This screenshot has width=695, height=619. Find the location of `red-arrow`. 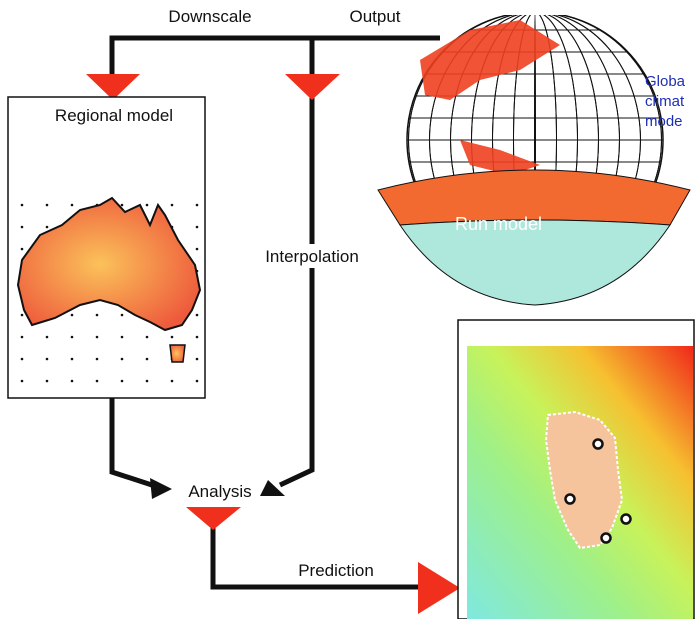

red-arrow is located at coordinates (439, 588).